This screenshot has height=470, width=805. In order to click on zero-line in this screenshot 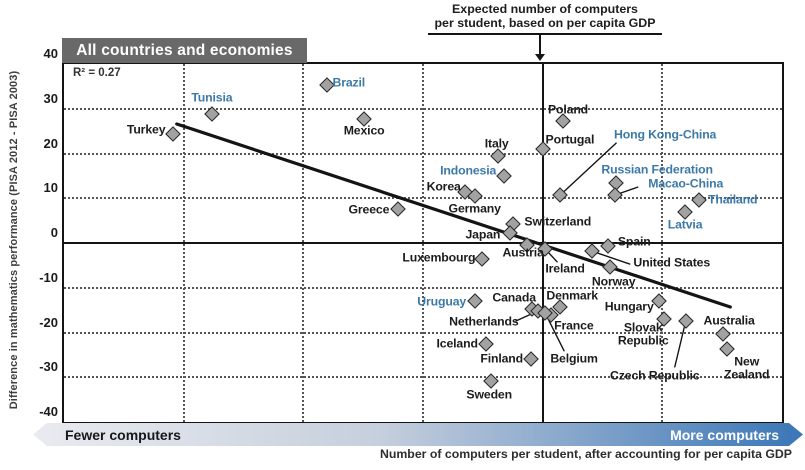, I will do `click(423, 243)`.